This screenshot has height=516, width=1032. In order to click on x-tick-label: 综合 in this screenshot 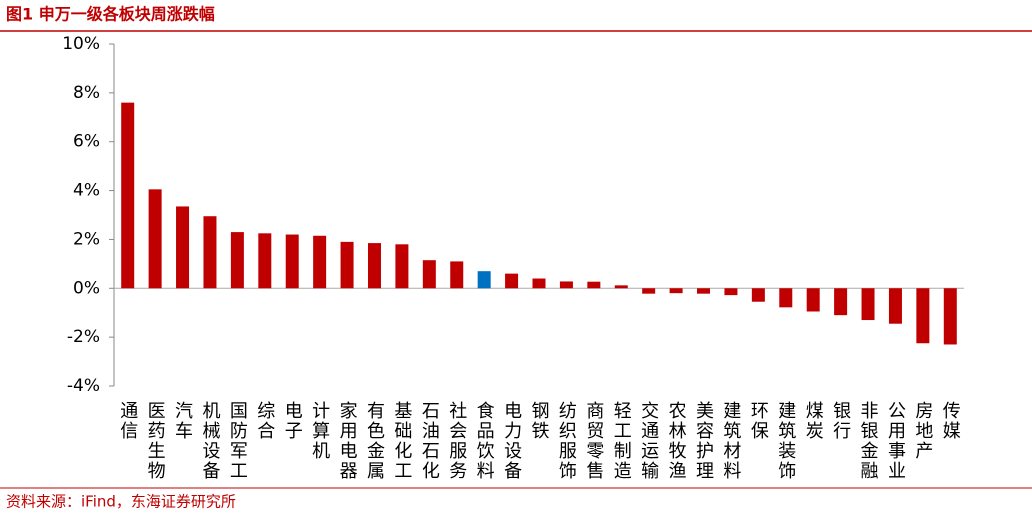, I will do `click(264, 421)`.